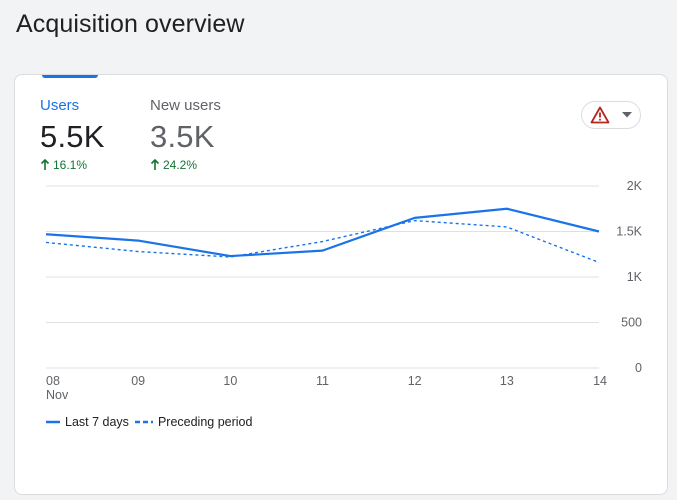 This screenshot has width=677, height=500. I want to click on series-line-preceding-period, so click(322, 241).